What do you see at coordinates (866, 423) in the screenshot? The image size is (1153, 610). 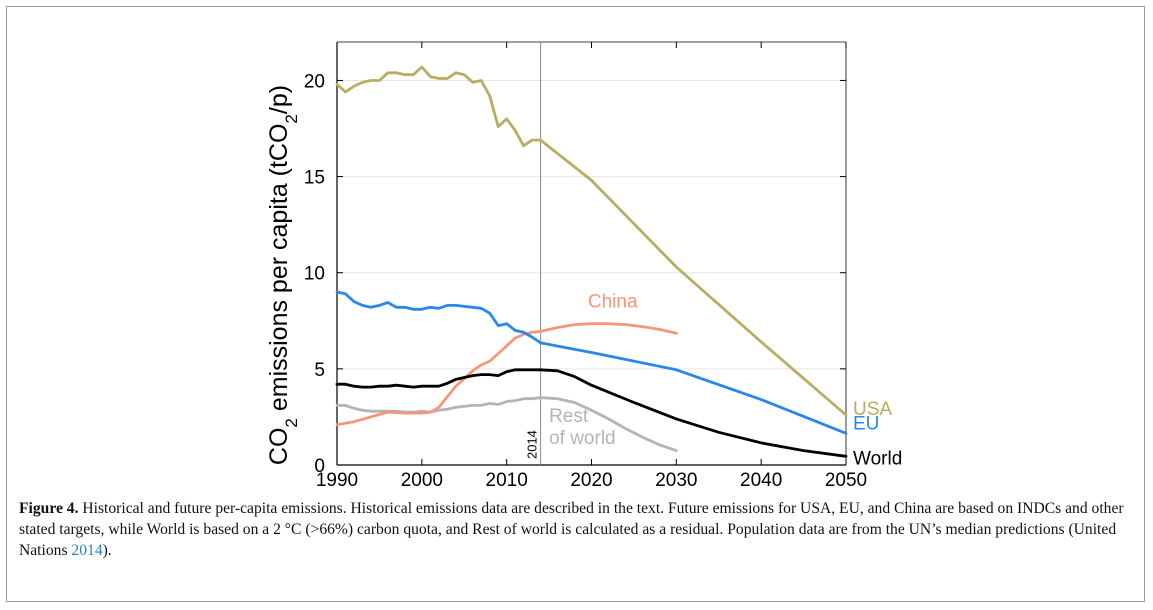 I see `series-label-eu: EU` at bounding box center [866, 423].